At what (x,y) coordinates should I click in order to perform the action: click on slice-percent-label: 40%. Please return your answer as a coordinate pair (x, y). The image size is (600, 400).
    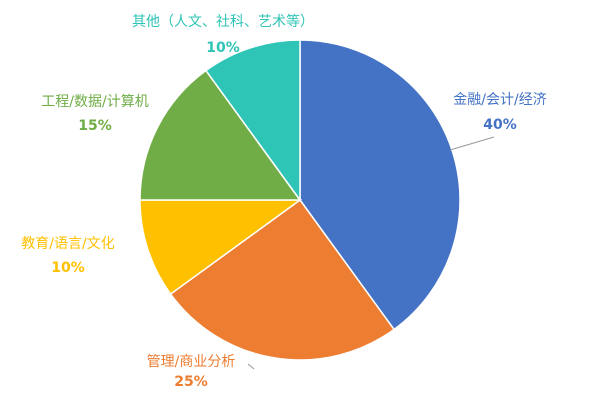
    Looking at the image, I should click on (500, 125).